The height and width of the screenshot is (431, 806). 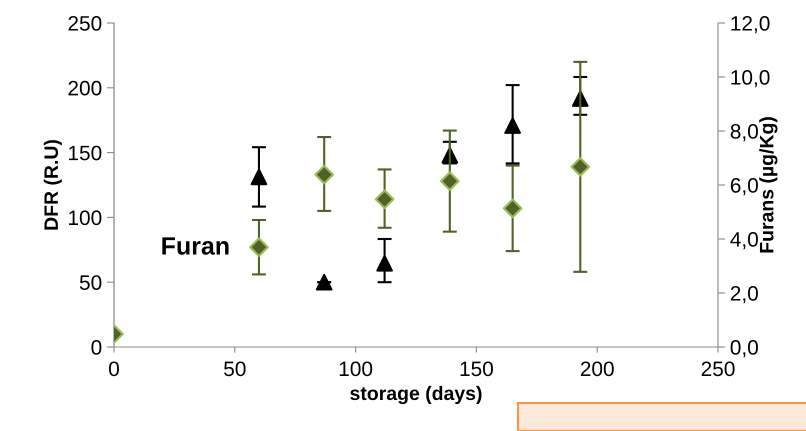 I want to click on y2-tick-label: 12,0, so click(x=750, y=25).